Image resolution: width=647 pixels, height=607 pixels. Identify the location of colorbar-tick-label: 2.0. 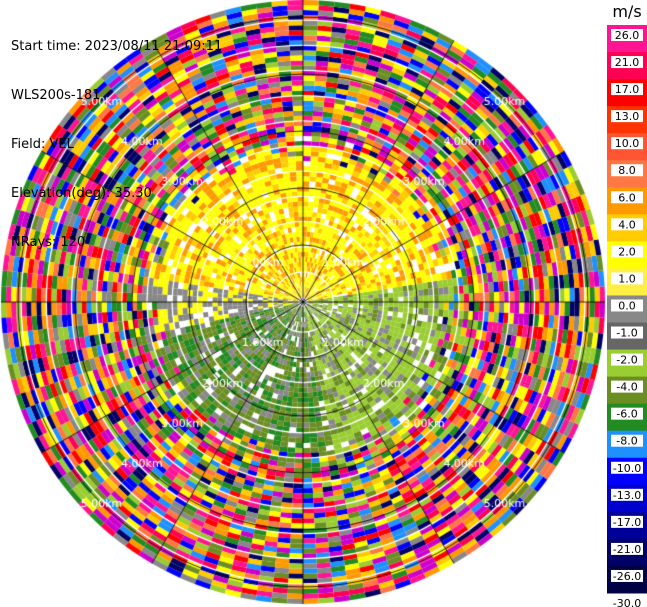
(627, 251).